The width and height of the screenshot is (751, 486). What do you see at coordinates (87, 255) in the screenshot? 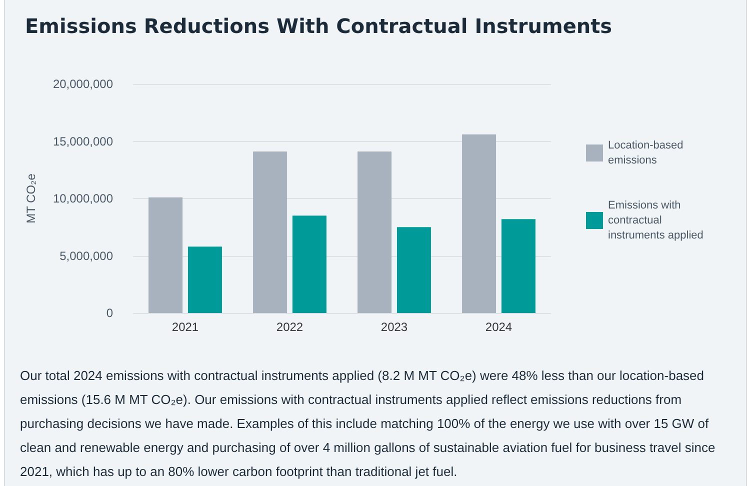
I see `y-tick-label: 5,000,000` at bounding box center [87, 255].